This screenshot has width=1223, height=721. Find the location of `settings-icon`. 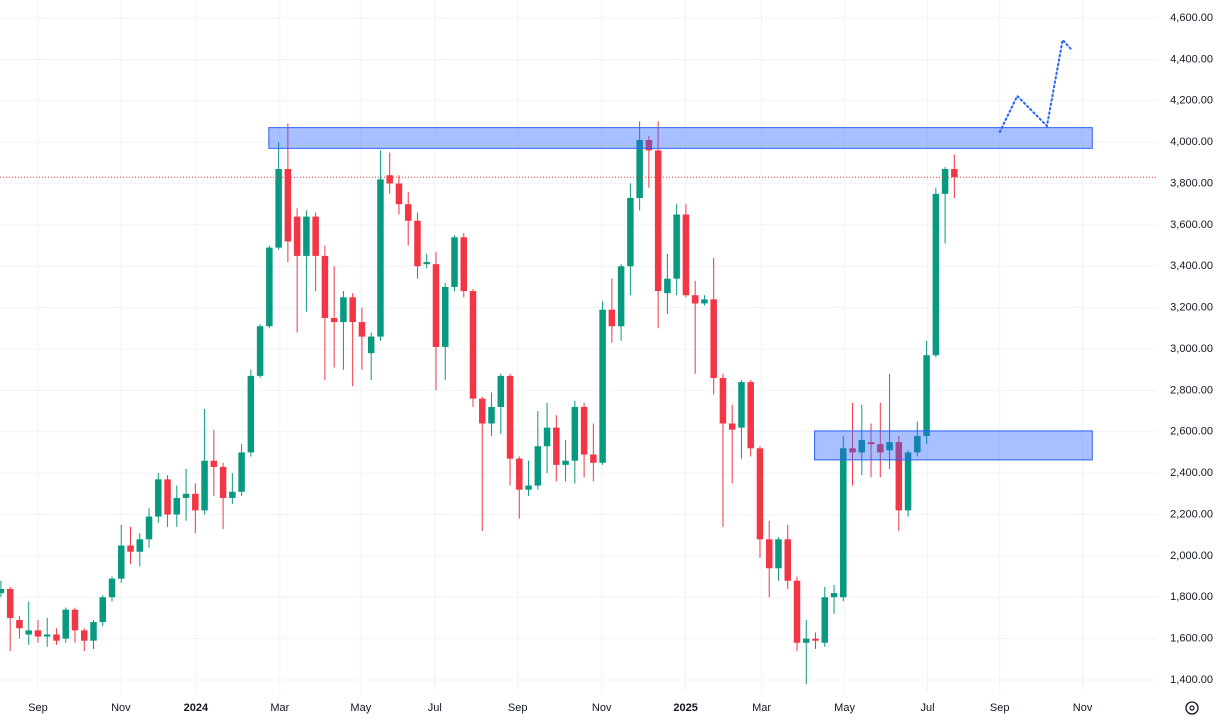

settings-icon is located at coordinates (1192, 708).